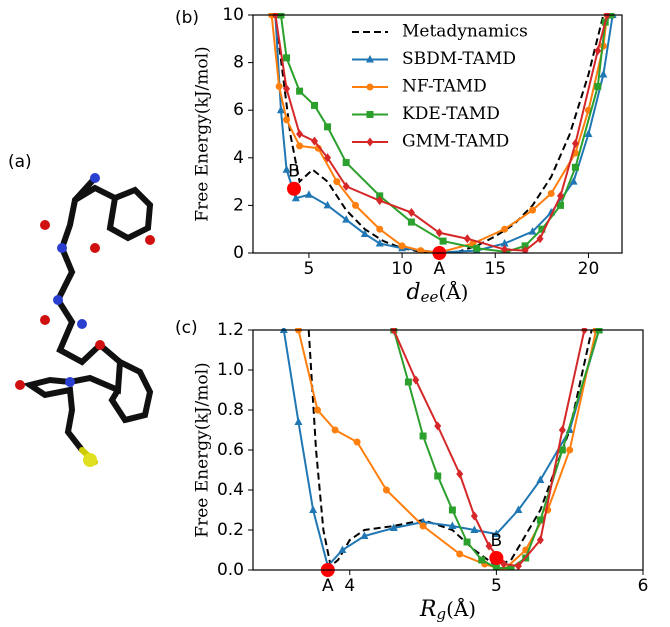 Image resolution: width=670 pixels, height=627 pixels. Describe the element at coordinates (455, 142) in the screenshot. I see `legend-label: GMM-TAMD` at that location.